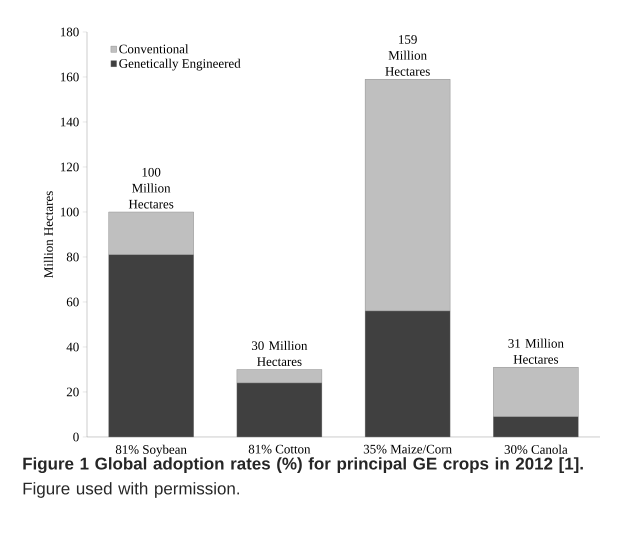 Image resolution: width=629 pixels, height=541 pixels. What do you see at coordinates (69, 212) in the screenshot?
I see `y-tick-label: 100` at bounding box center [69, 212].